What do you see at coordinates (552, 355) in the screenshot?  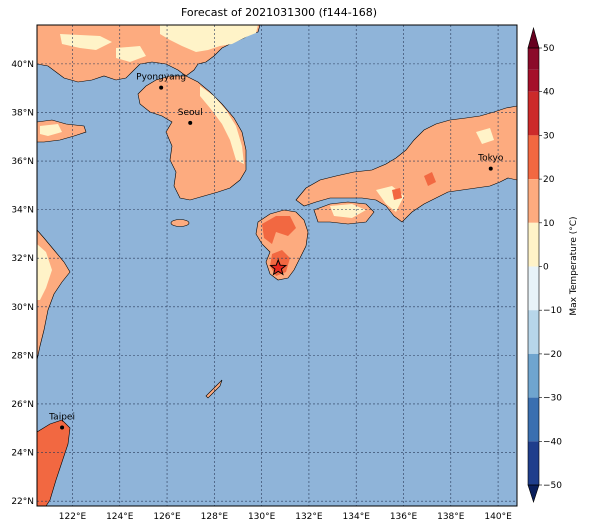 I see `colorbar-tick-label: −20` at bounding box center [552, 355].